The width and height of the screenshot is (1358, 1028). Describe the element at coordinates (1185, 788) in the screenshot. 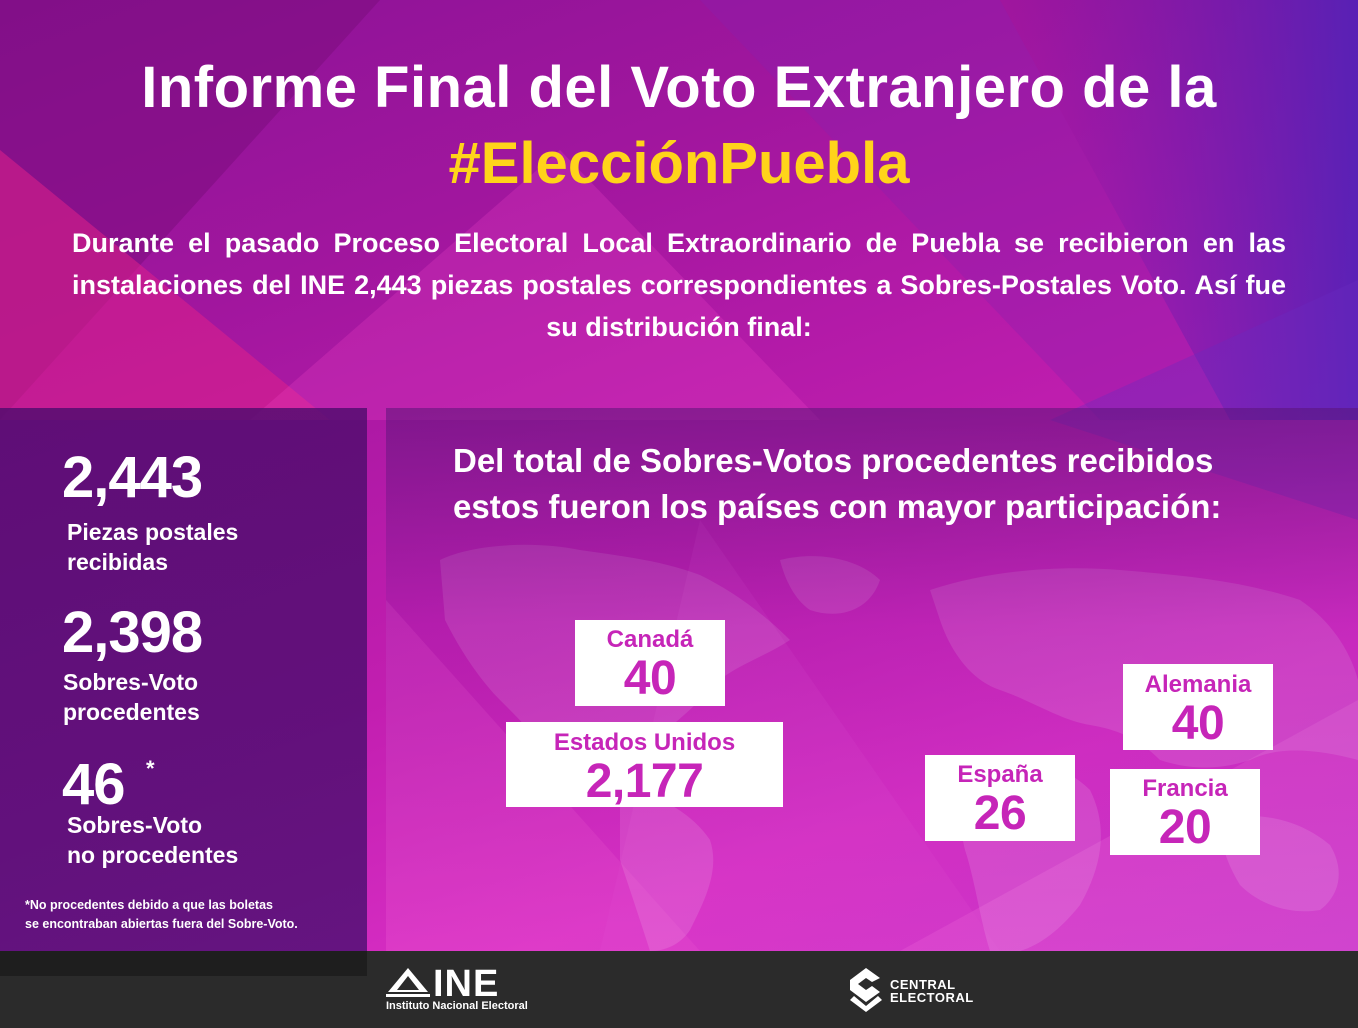

I see `country-name: Francia` at that location.